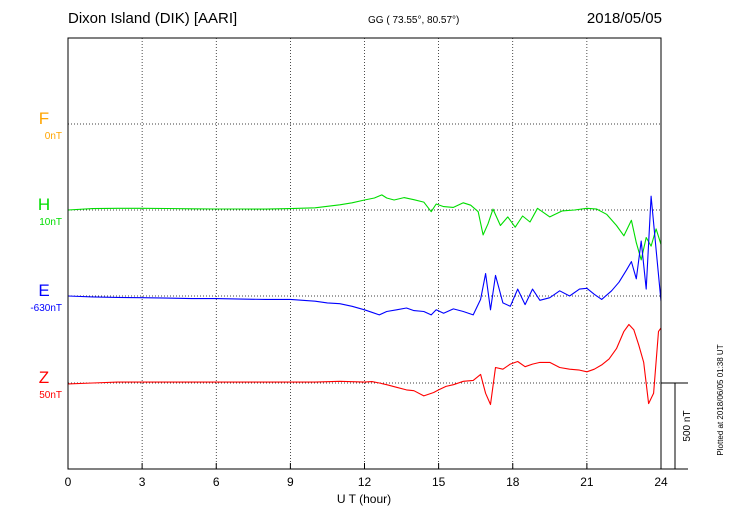  Describe the element at coordinates (687, 425) in the screenshot. I see `scale-bar-label: 500 nT` at that location.